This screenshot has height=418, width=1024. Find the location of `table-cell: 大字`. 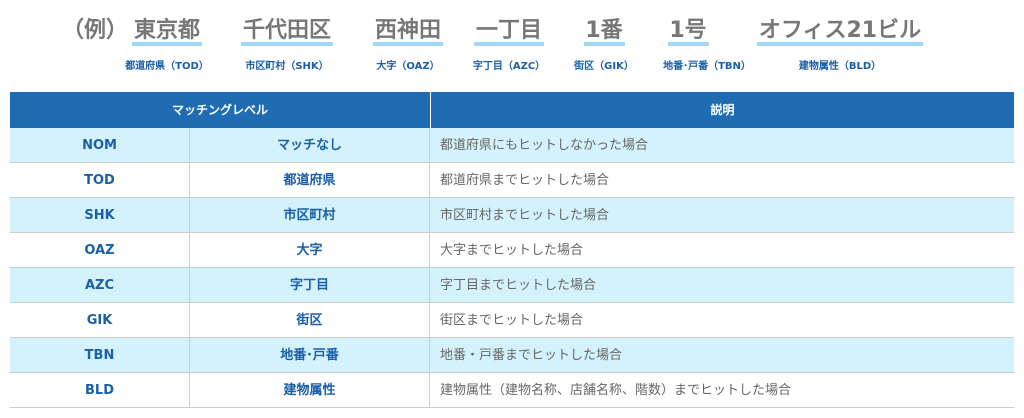

table-cell: 大字 is located at coordinates (310, 250).